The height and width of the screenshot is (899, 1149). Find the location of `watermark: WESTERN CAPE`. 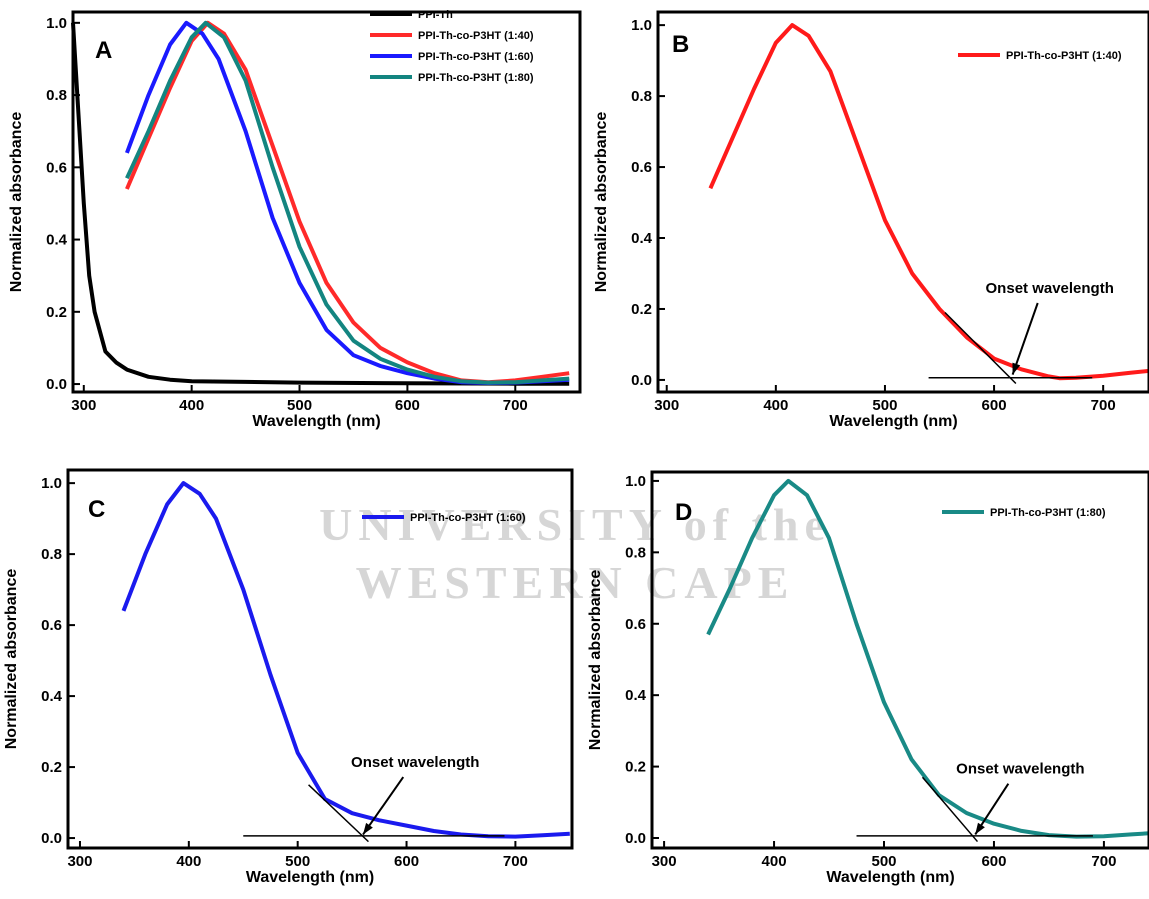

watermark: WESTERN CAPE is located at coordinates (575, 582).